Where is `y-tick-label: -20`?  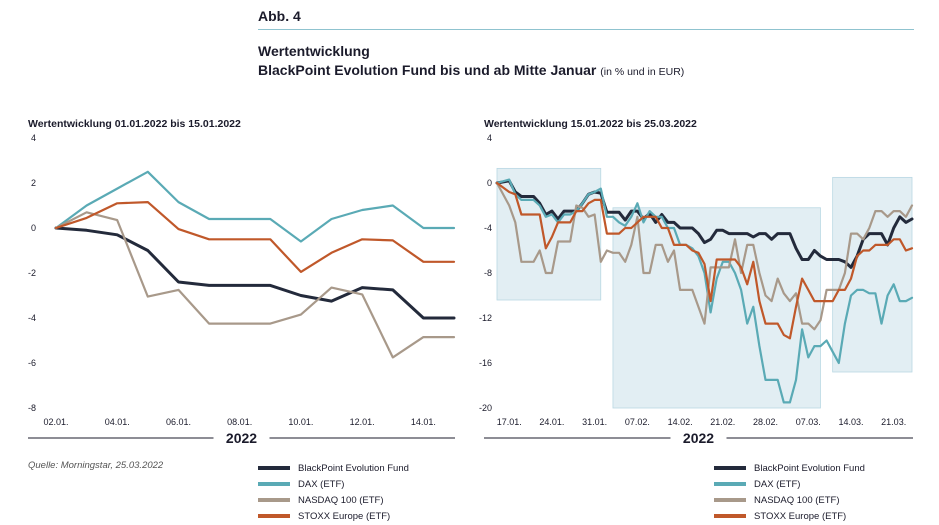 y-tick-label: -20 is located at coordinates (485, 408).